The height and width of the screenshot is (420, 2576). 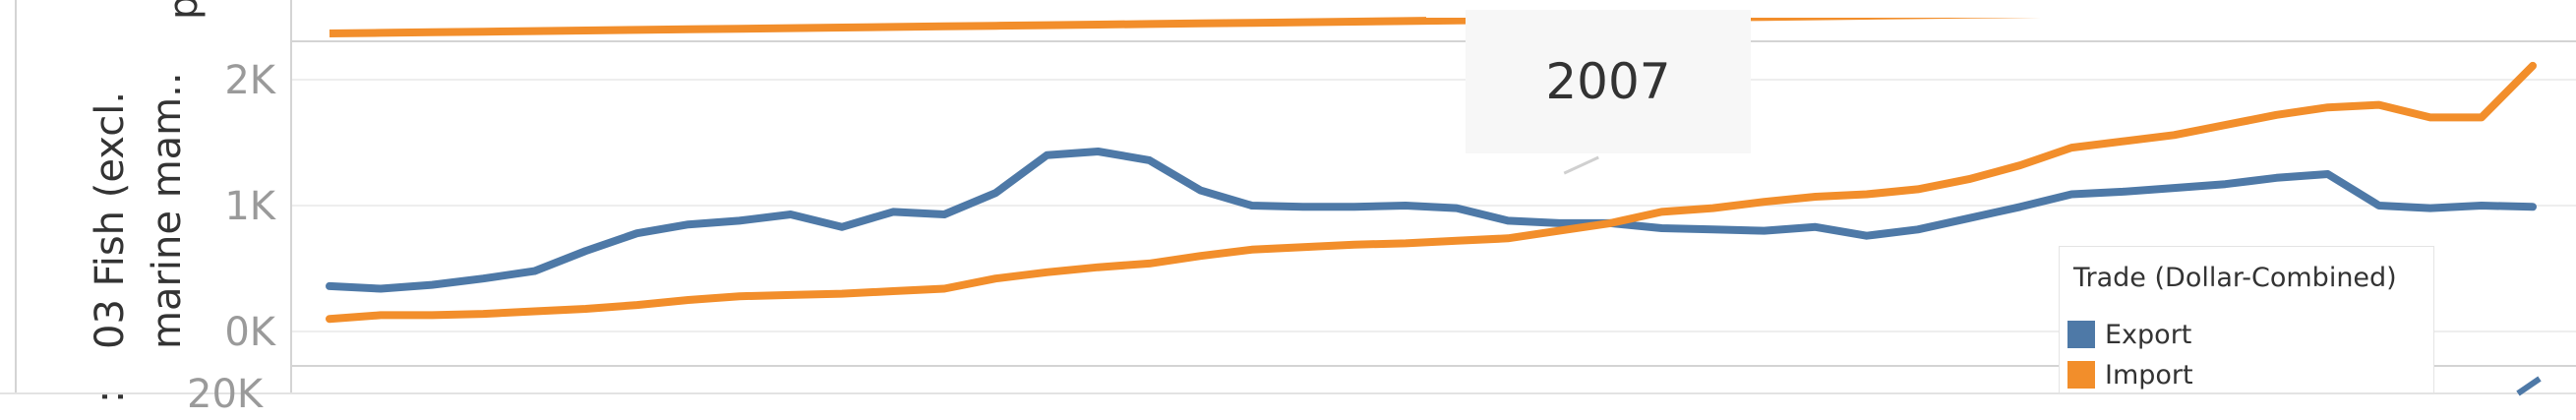 What do you see at coordinates (250, 80) in the screenshot?
I see `y-tick-label: 2K` at bounding box center [250, 80].